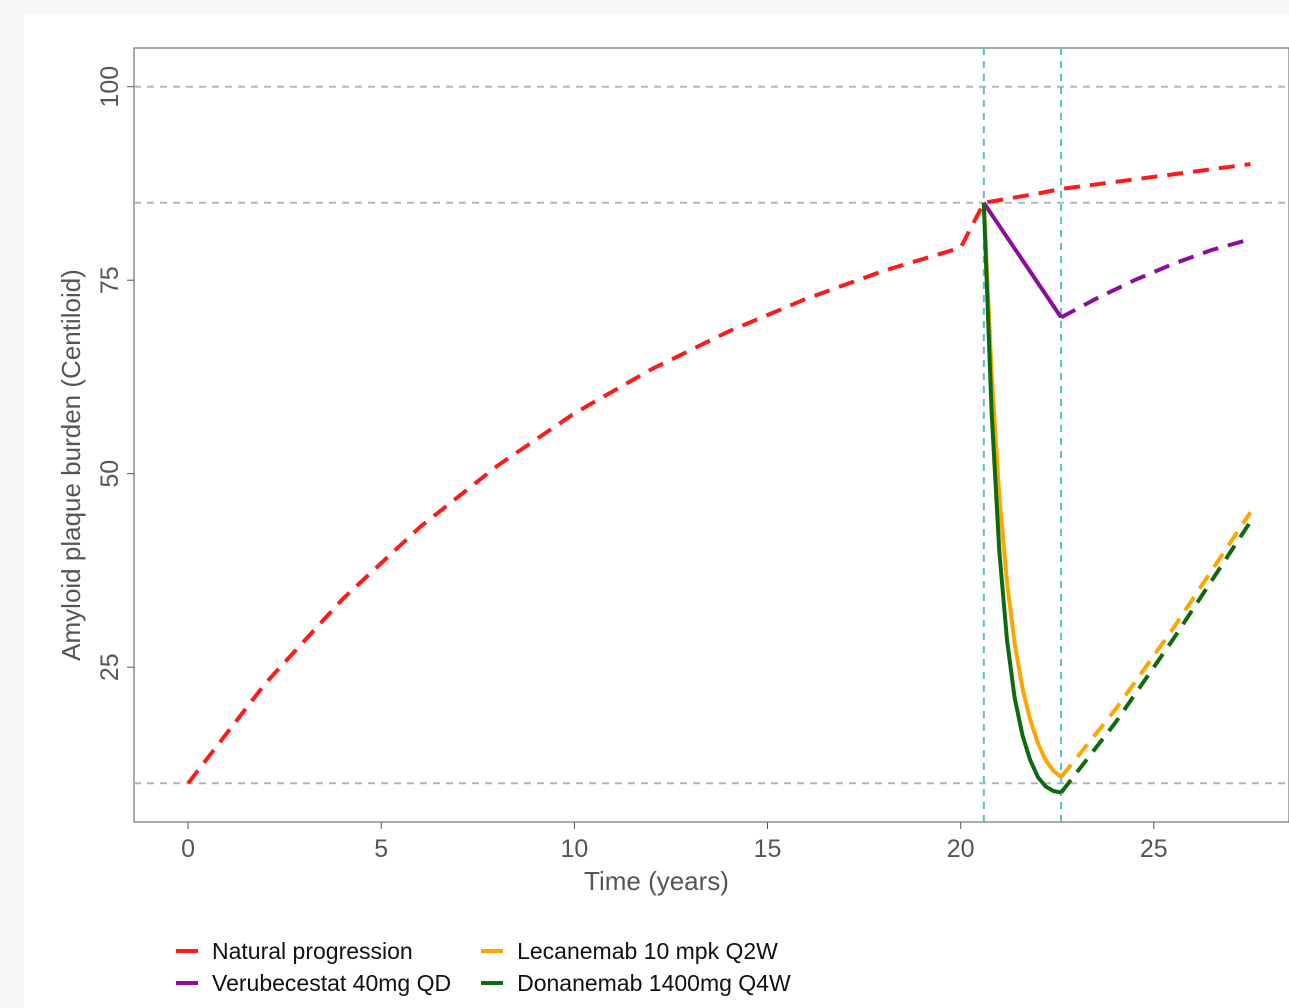  I want to click on legend-item-lecanemab: Lecanemab 10 mpk Q2W, so click(636, 951).